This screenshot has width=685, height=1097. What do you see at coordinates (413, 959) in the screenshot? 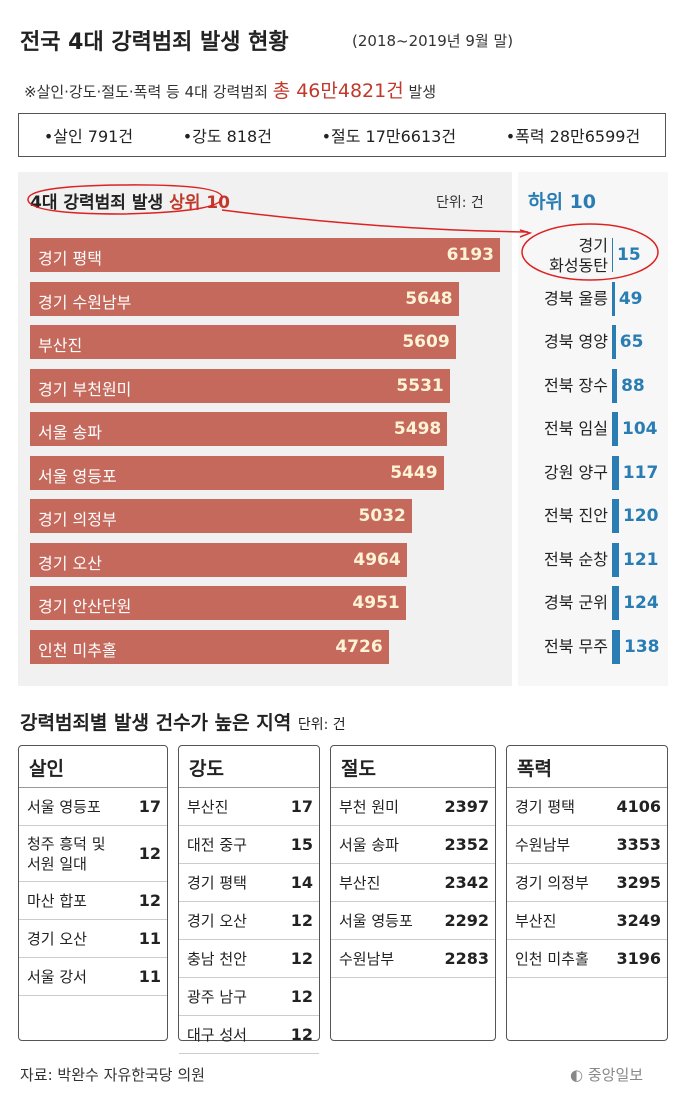
I see `table-row: 수원남부 2283` at bounding box center [413, 959].